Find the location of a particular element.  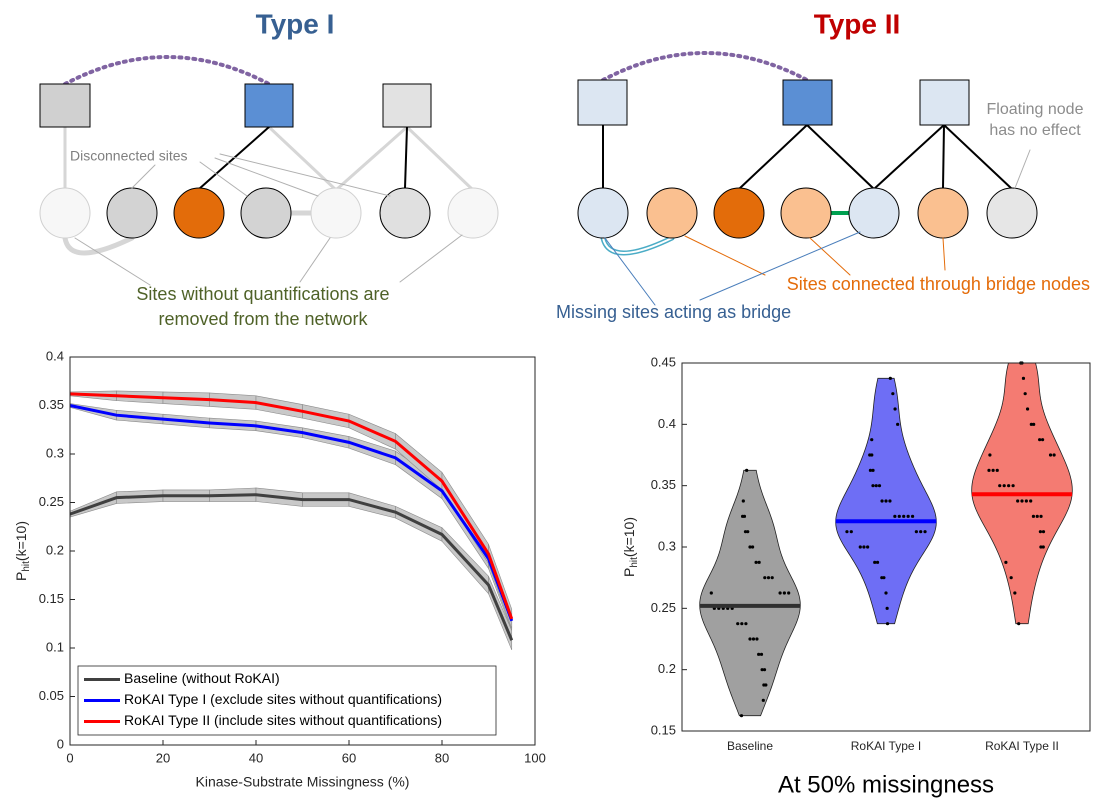

y-tick-label: 0.4 is located at coordinates (667, 423).